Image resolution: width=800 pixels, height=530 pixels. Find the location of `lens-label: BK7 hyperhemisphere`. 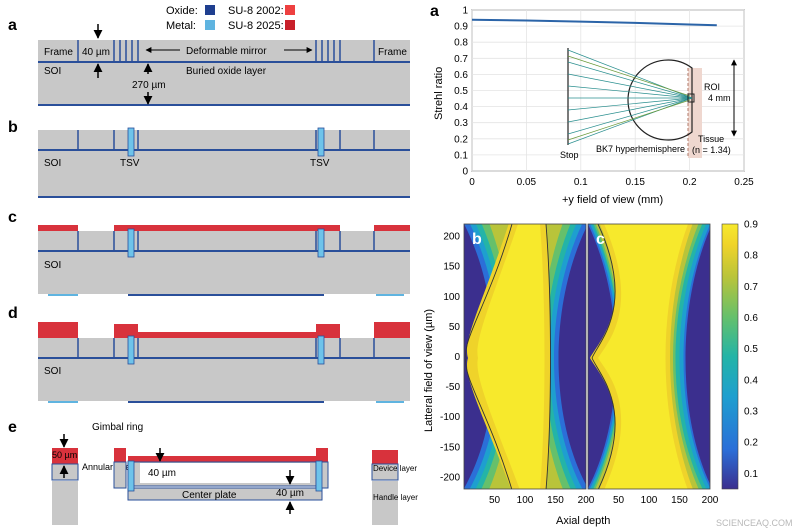

lens-label: BK7 hyperhemisphere is located at coordinates (640, 149).